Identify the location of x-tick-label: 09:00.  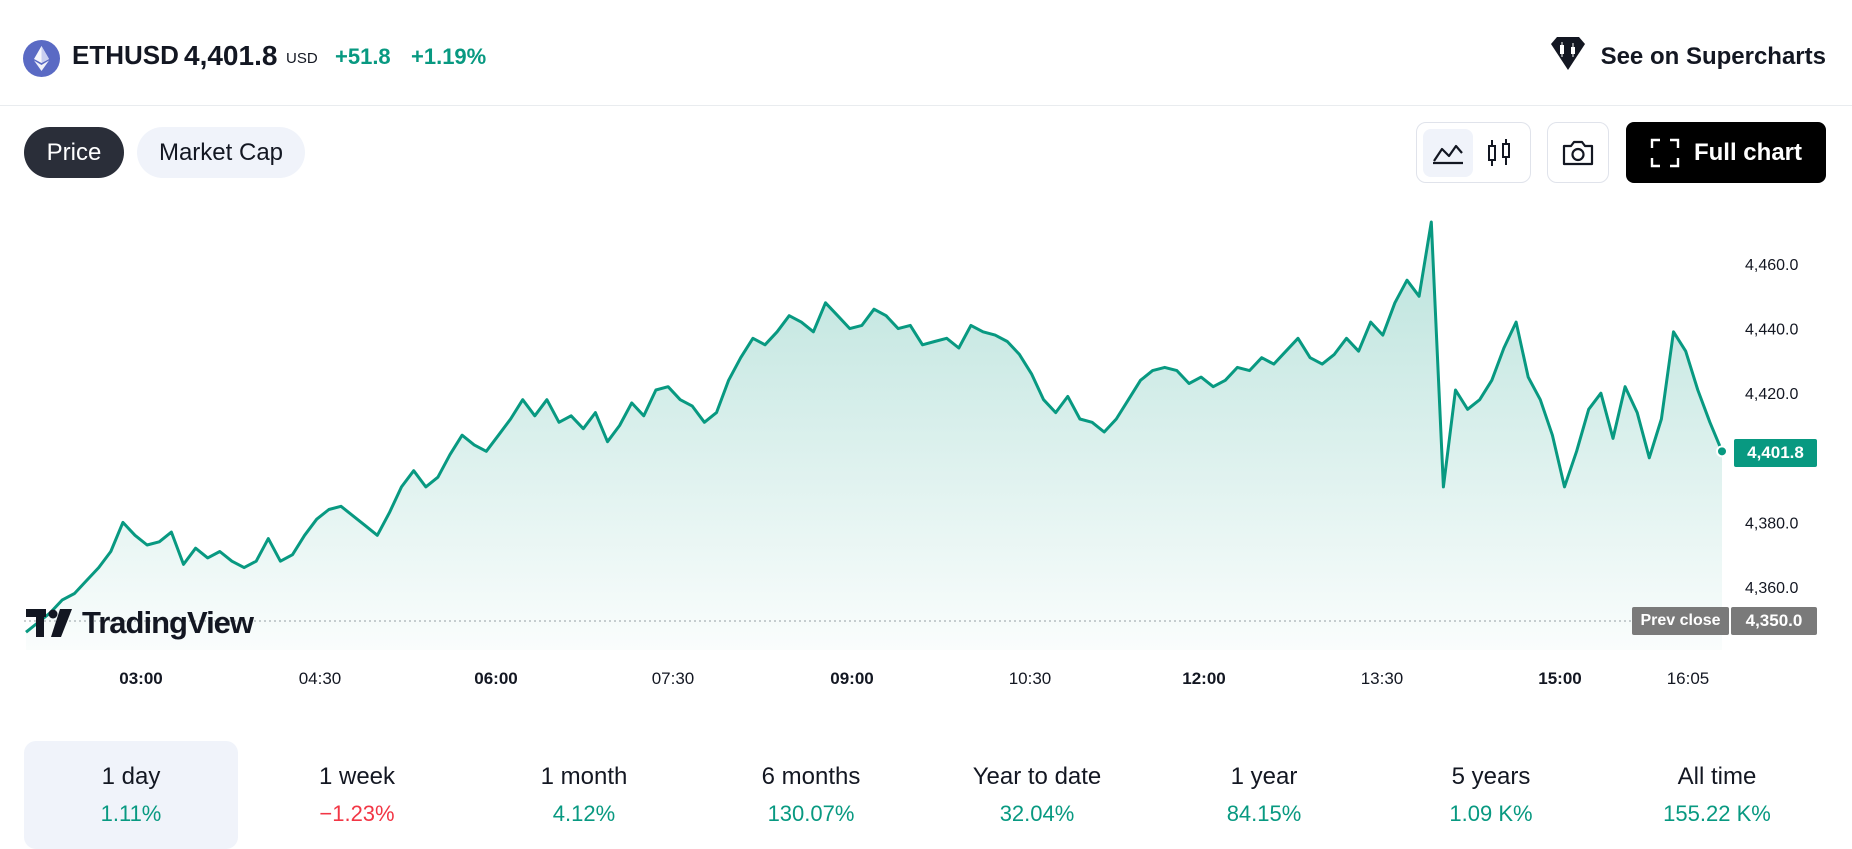
(851, 678).